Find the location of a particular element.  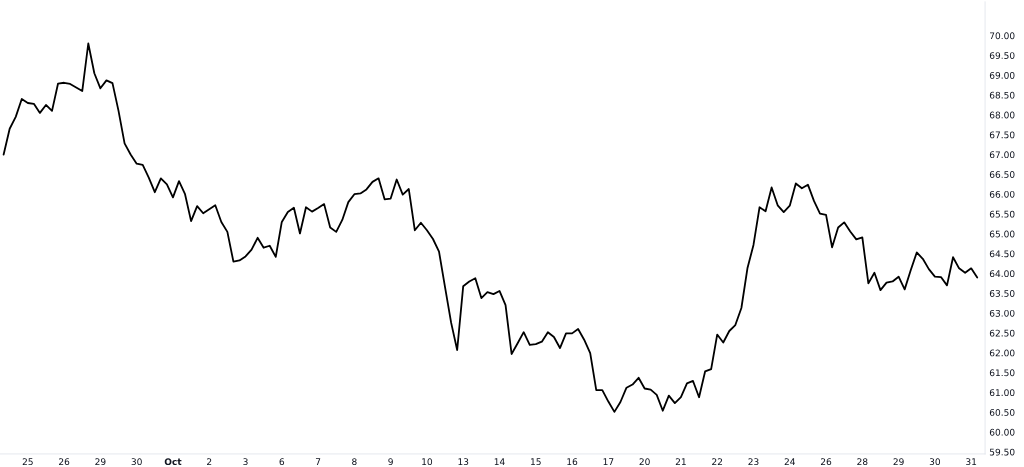

y-tick-label: 67.50 is located at coordinates (1002, 135).